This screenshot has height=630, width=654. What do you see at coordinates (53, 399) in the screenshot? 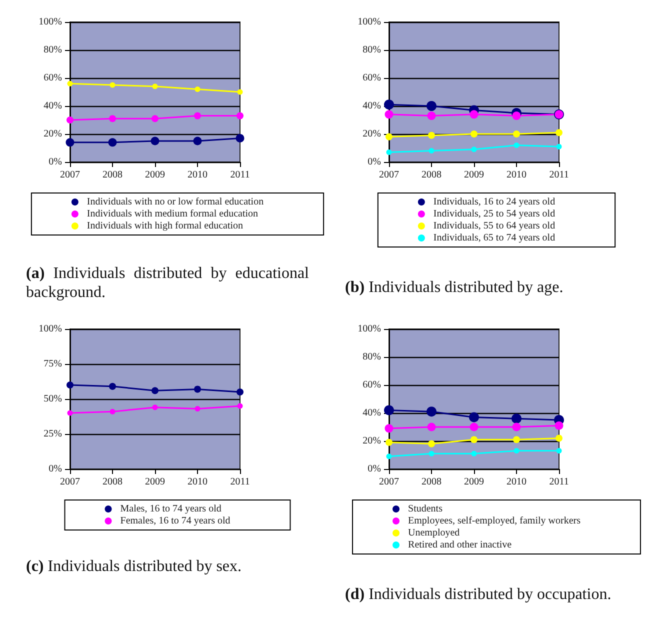
I see `y-tick-label: 50%` at bounding box center [53, 399].